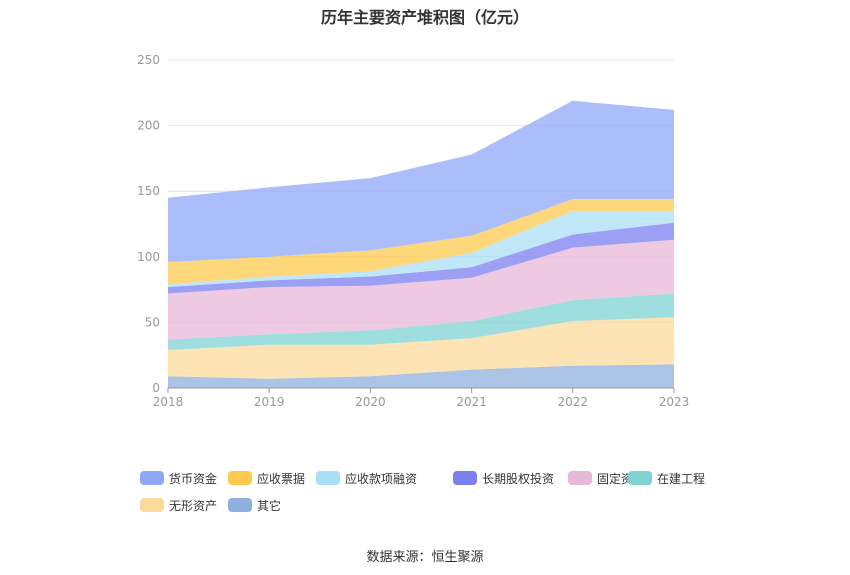 The width and height of the screenshot is (850, 575). I want to click on legend-item: 应收票据, so click(266, 478).